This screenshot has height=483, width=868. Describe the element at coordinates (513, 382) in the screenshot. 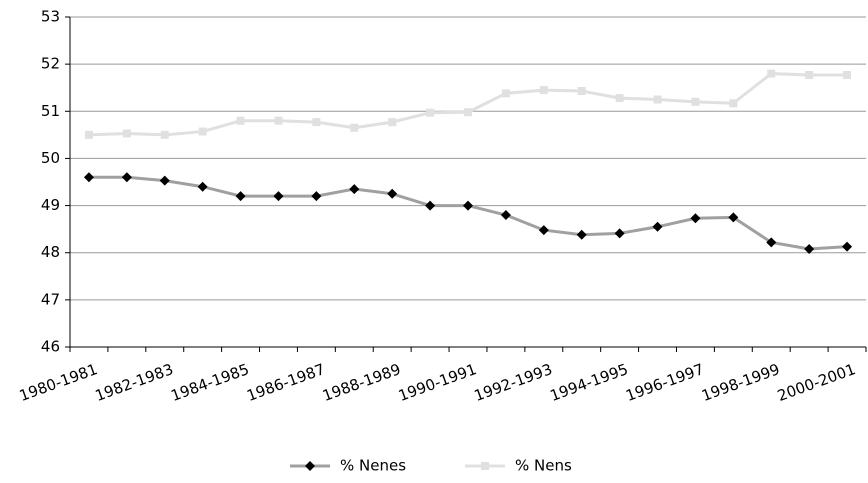

I see `x-tick-label: 1992-1993` at that location.